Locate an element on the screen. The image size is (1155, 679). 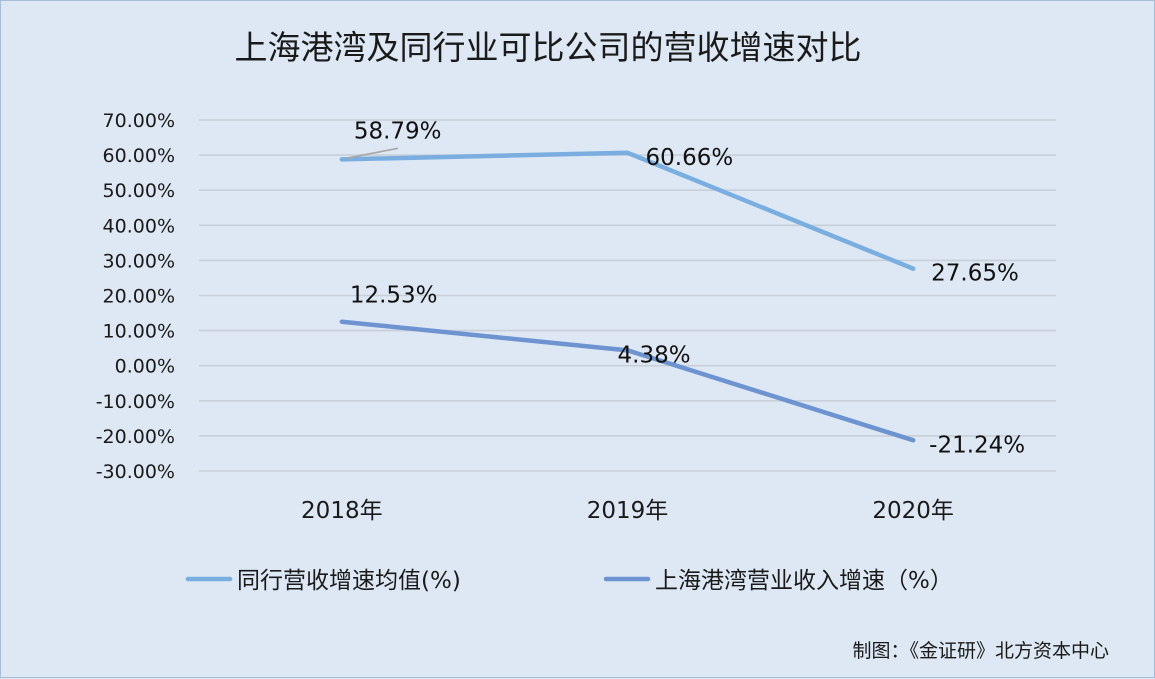
data-label: 4.38% is located at coordinates (654, 355).